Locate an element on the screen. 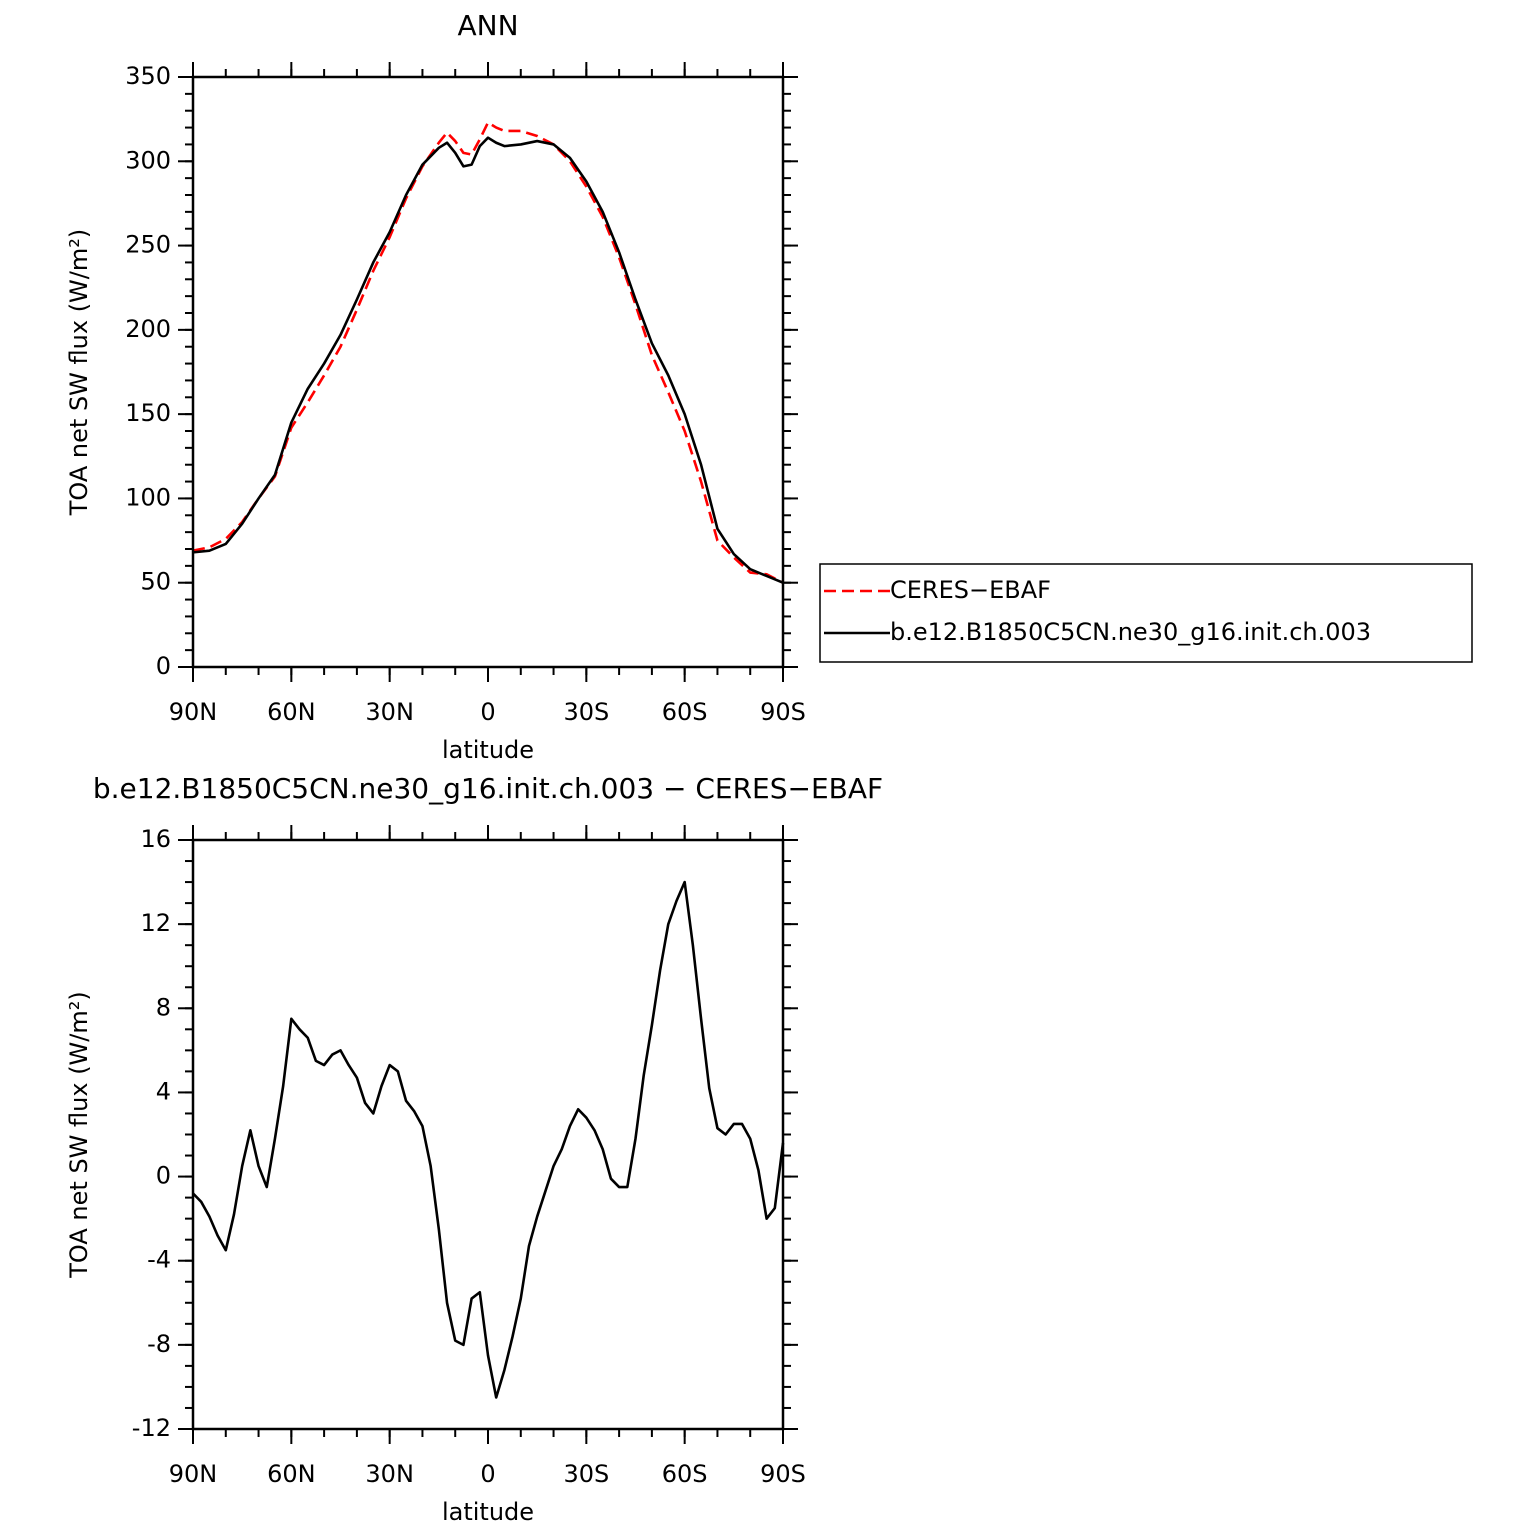  y-tick-label: -12 is located at coordinates (151, 1428).